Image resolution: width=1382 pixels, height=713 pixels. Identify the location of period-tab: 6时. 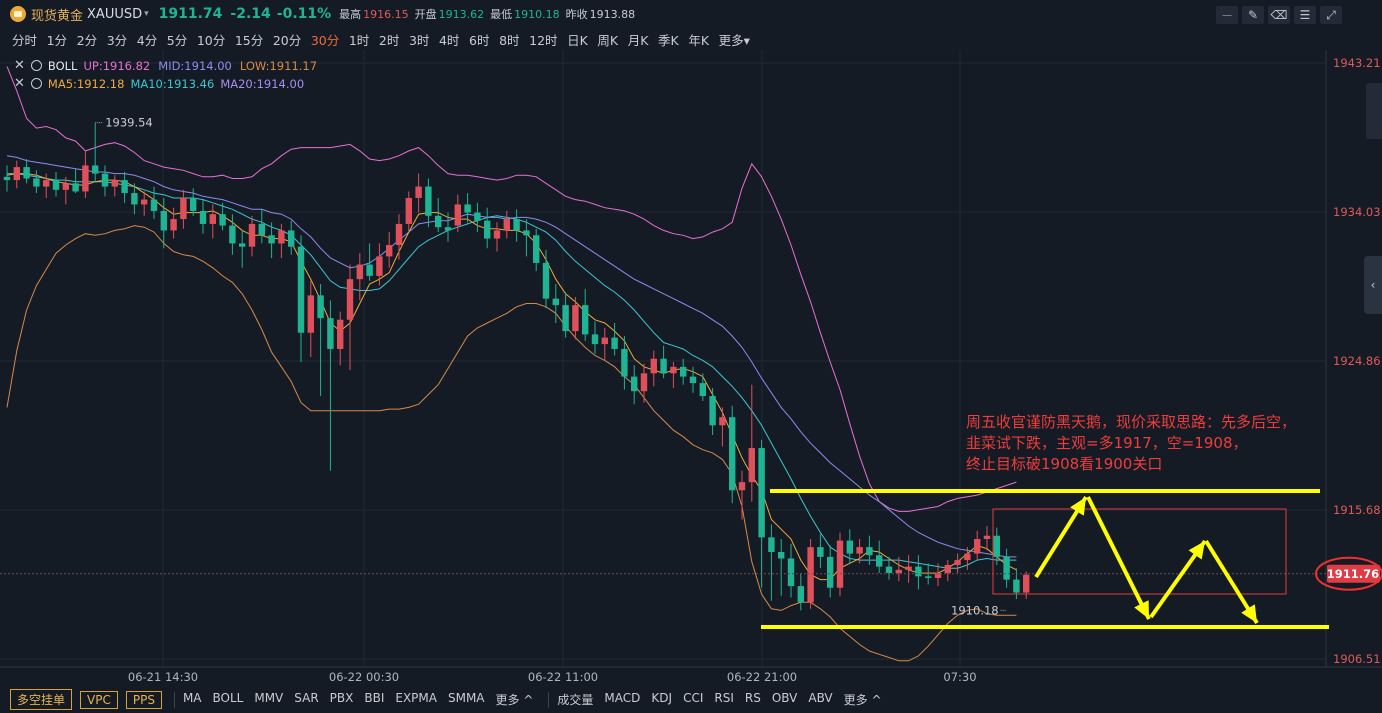
(479, 40).